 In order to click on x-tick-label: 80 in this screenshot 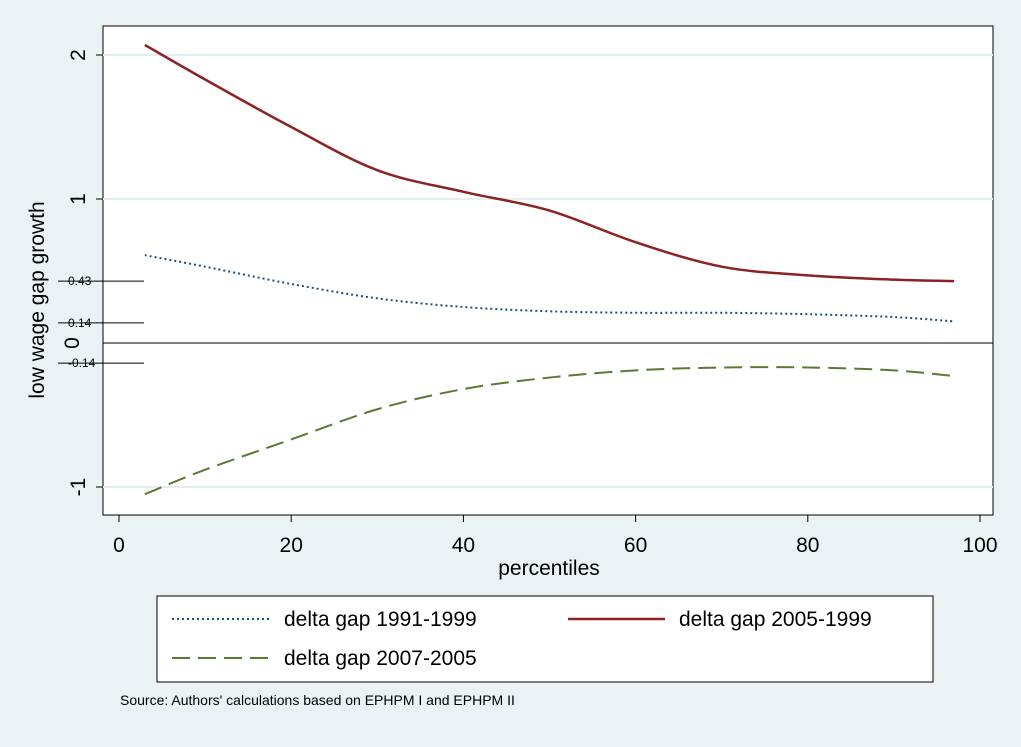, I will do `click(807, 545)`.